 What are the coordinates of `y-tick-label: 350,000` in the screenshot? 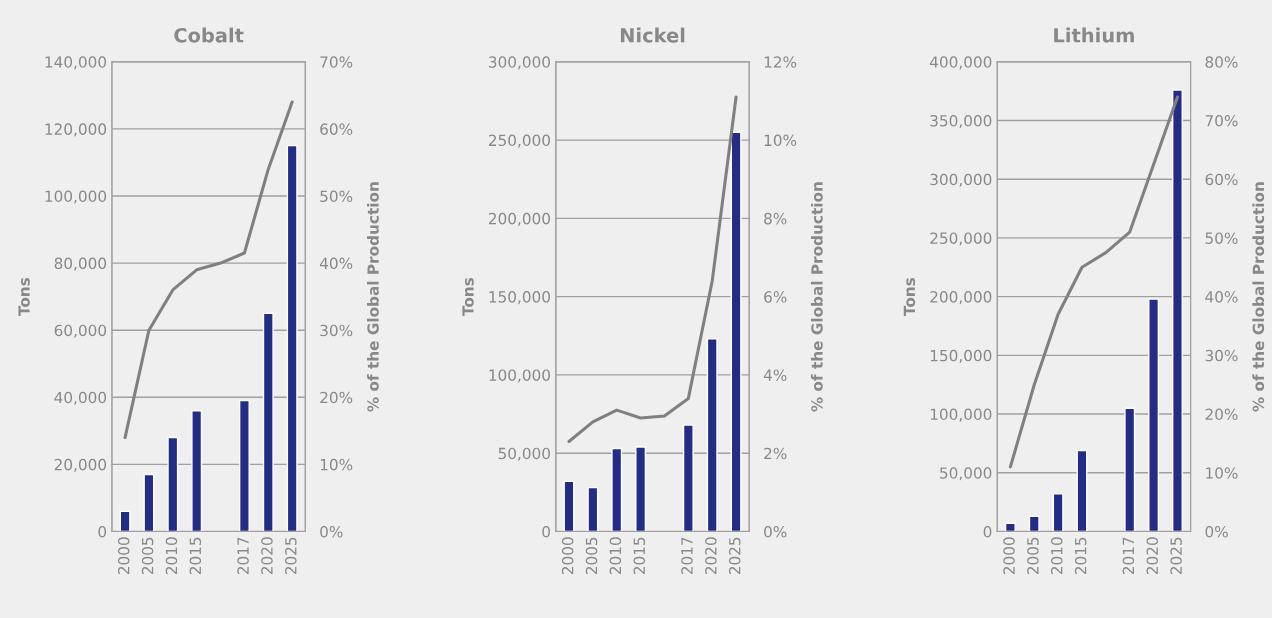 It's located at (961, 121).